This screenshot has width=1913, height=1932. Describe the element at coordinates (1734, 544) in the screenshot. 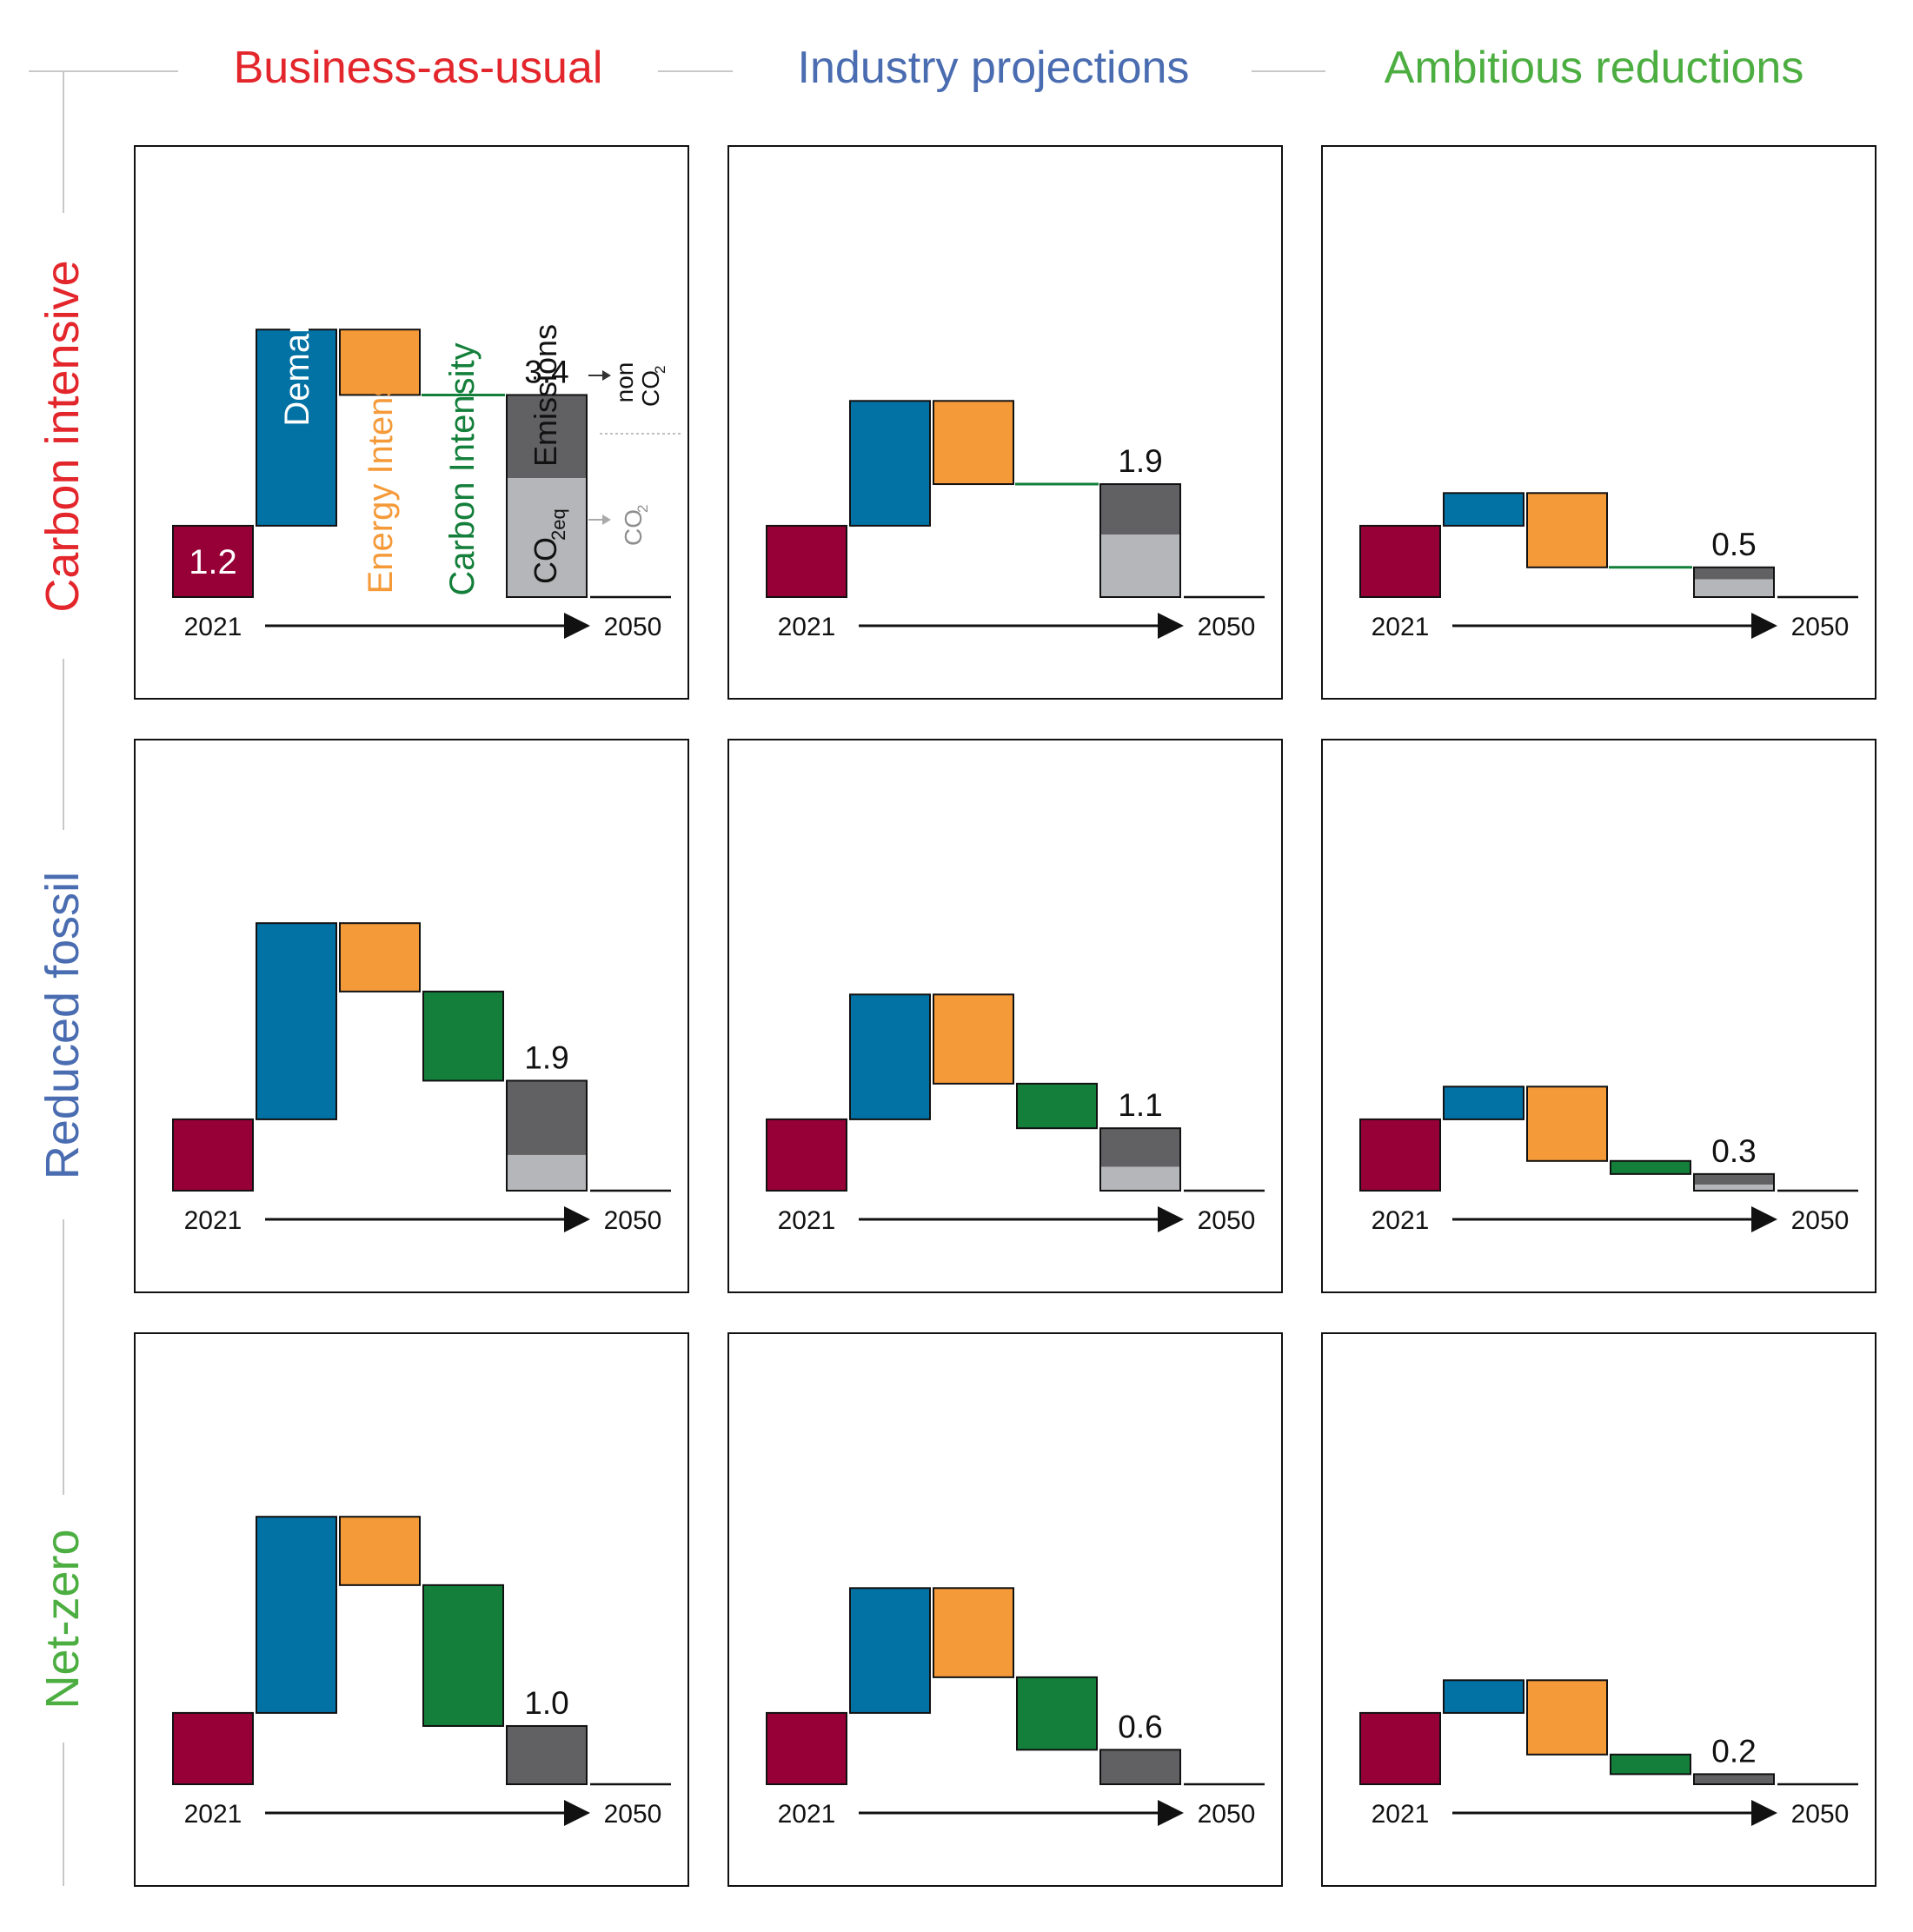

I see `end-value-label: 0.5` at that location.